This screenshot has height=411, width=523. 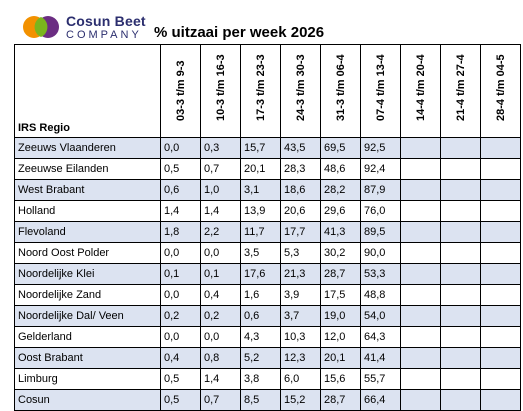 I want to click on week-column-header: 17-3 t/m 23-3, so click(x=260, y=91).